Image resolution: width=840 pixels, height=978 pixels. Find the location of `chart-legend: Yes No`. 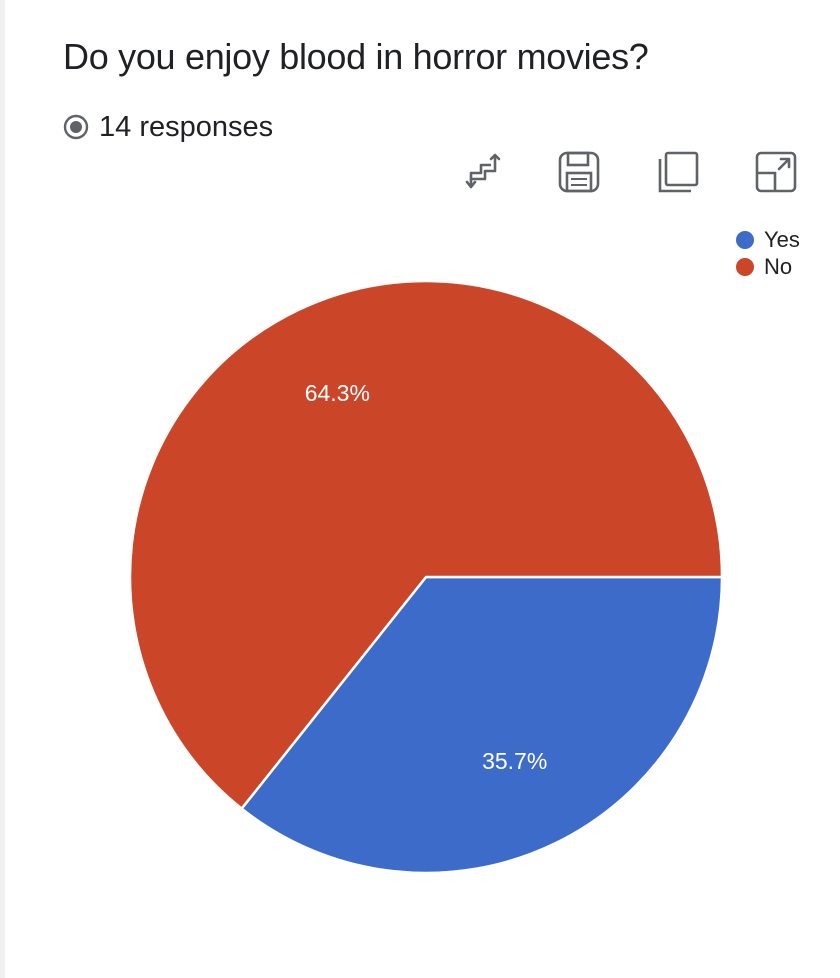

chart-legend: Yes No is located at coordinates (768, 253).